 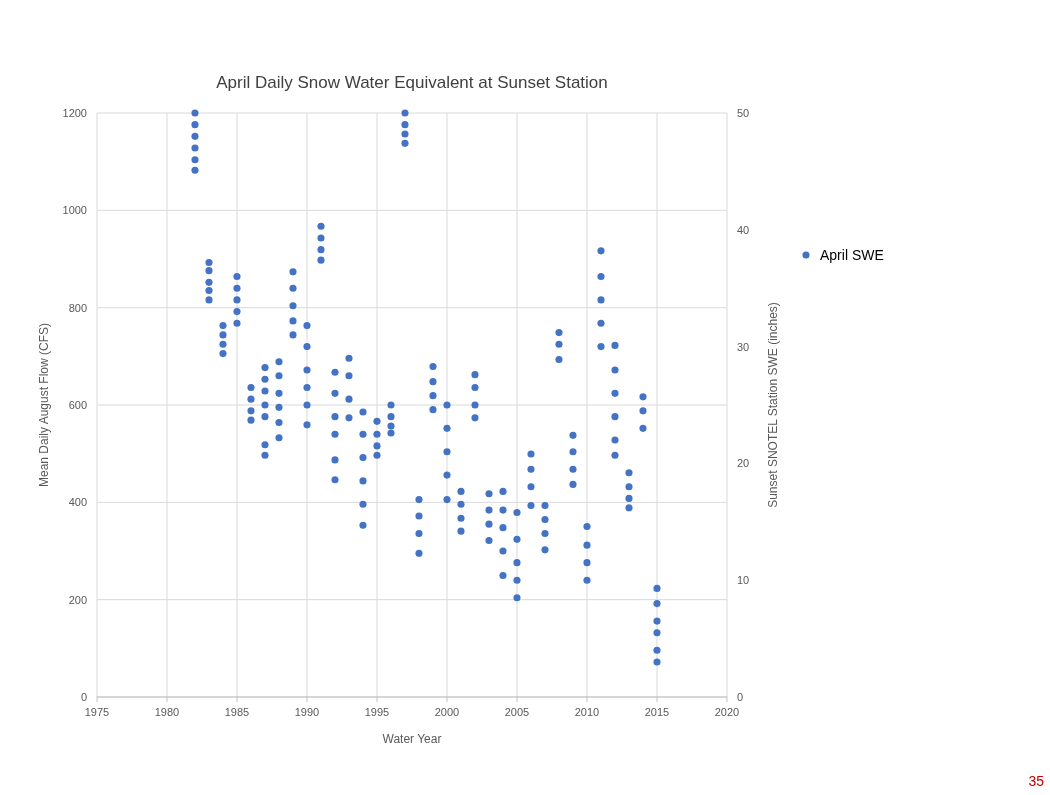 What do you see at coordinates (77, 405) in the screenshot?
I see `y-tick-label: 600` at bounding box center [77, 405].